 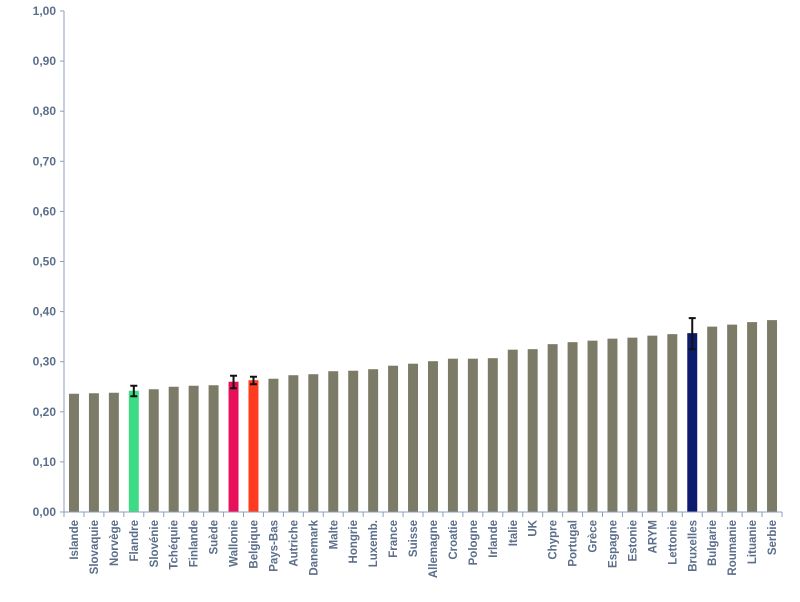 I want to click on x-tick-label: ARYM, so click(x=653, y=536).